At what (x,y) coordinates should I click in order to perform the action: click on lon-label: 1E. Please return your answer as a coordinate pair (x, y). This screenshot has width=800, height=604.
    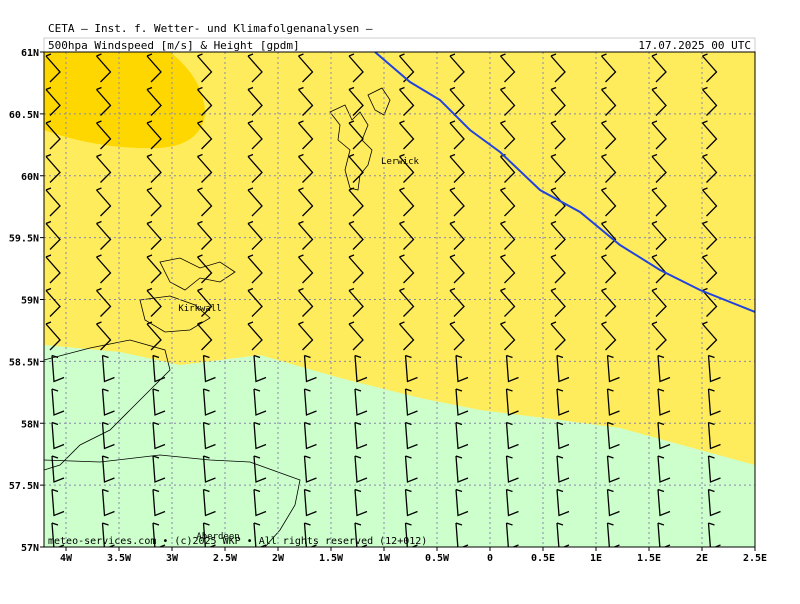
    Looking at the image, I should click on (596, 558).